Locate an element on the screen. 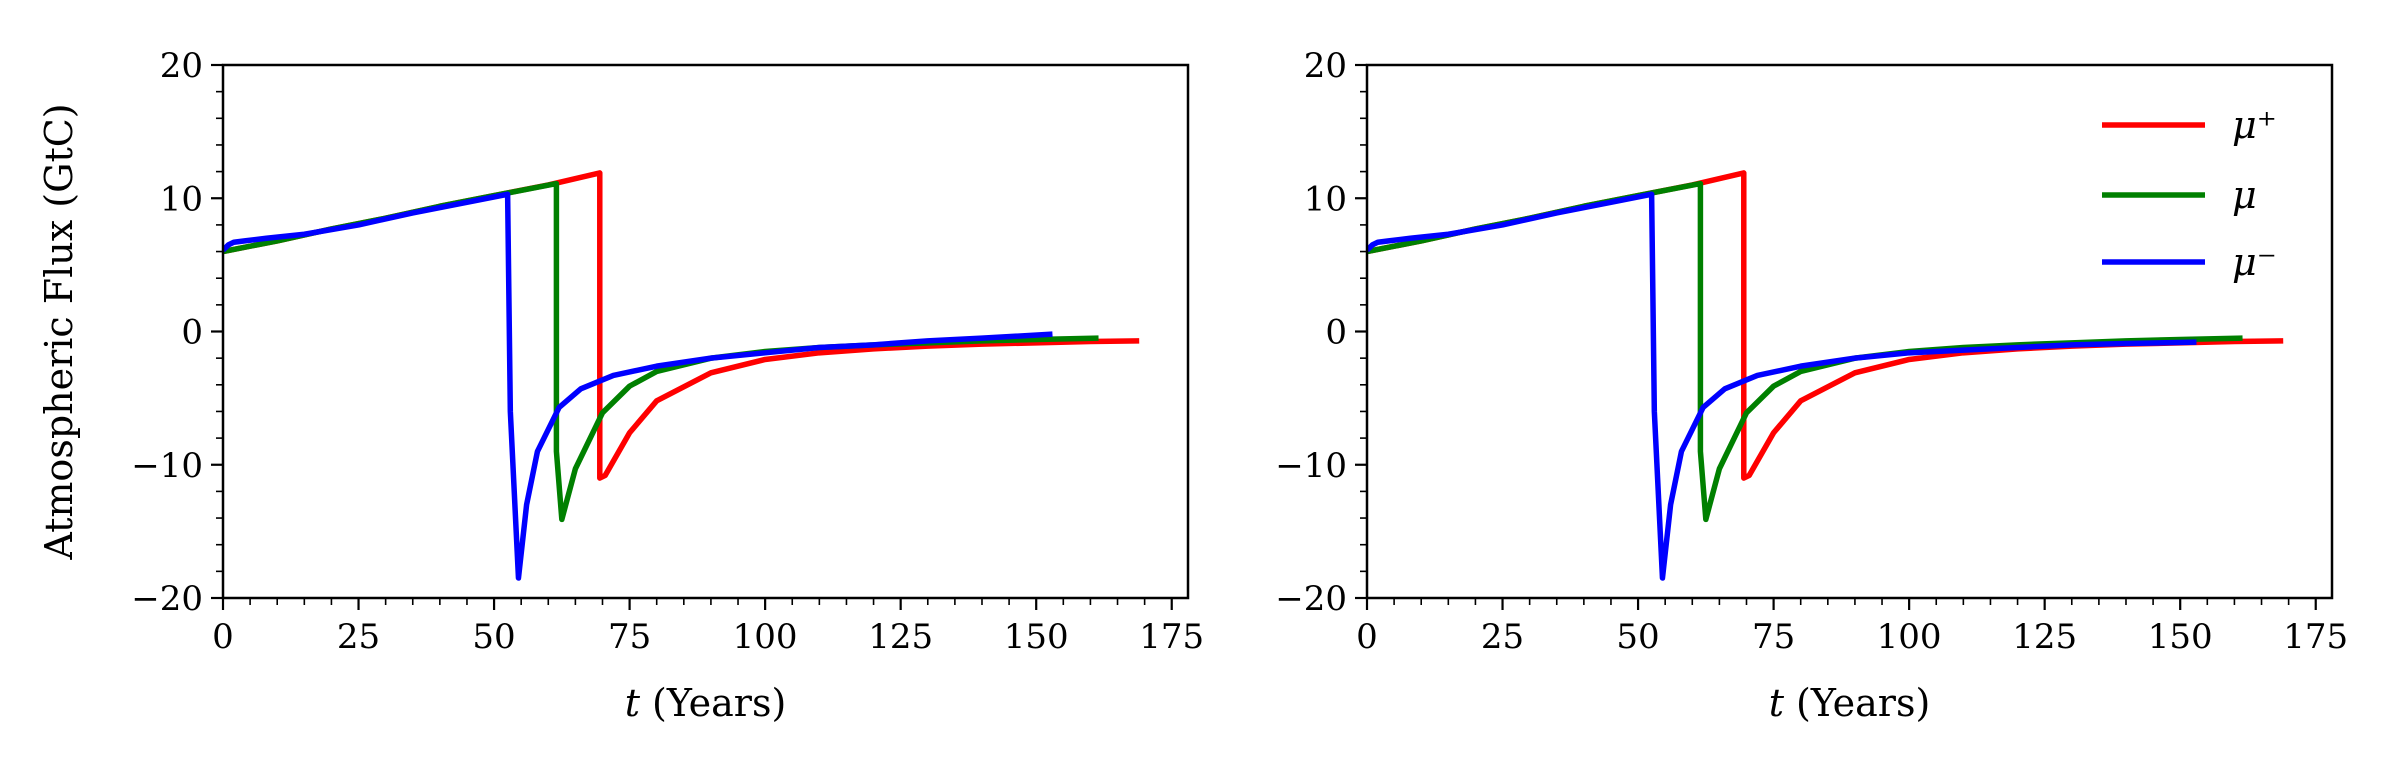 This screenshot has height=780, width=2400. legend-label: μ⁺ is located at coordinates (2254, 125).